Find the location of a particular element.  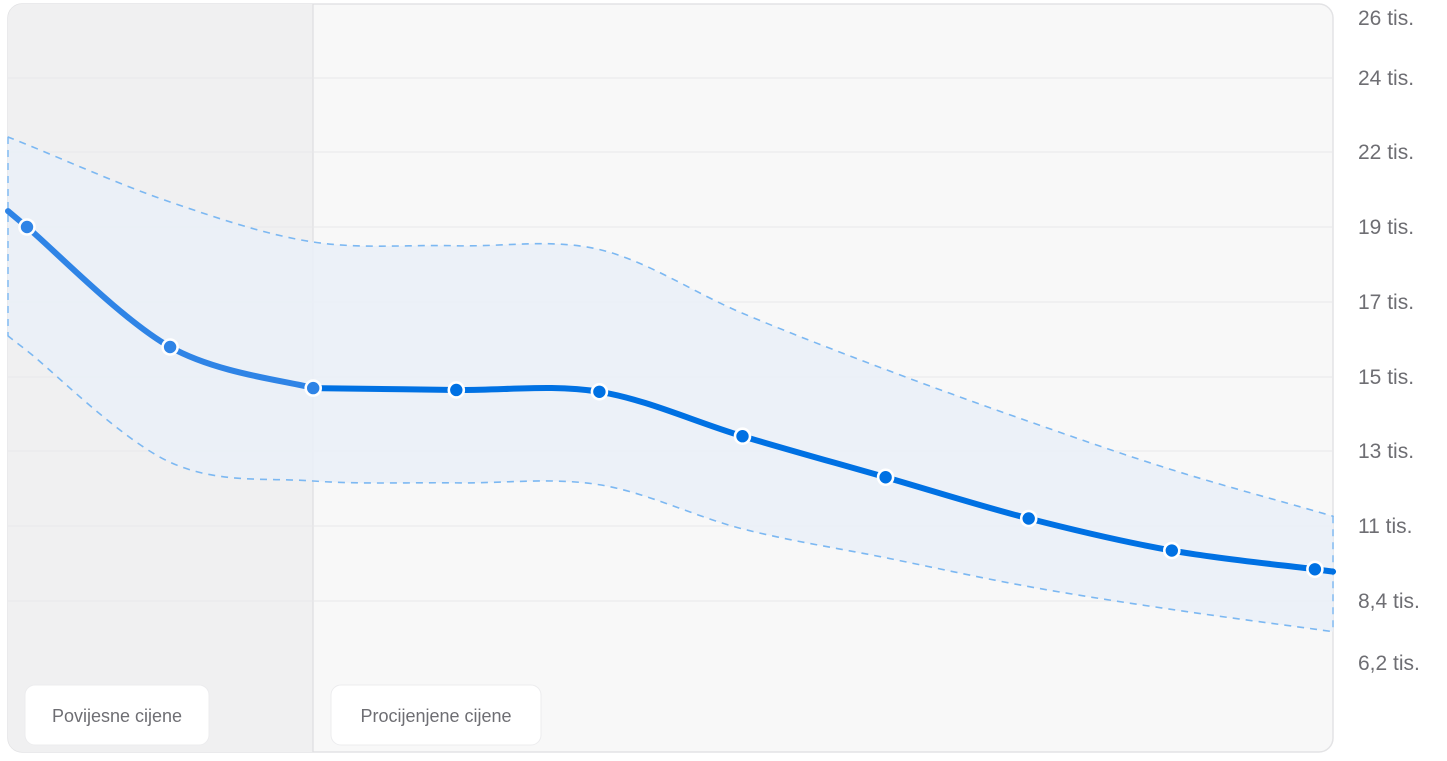

y-tick-label: 11 tis. is located at coordinates (1385, 526).